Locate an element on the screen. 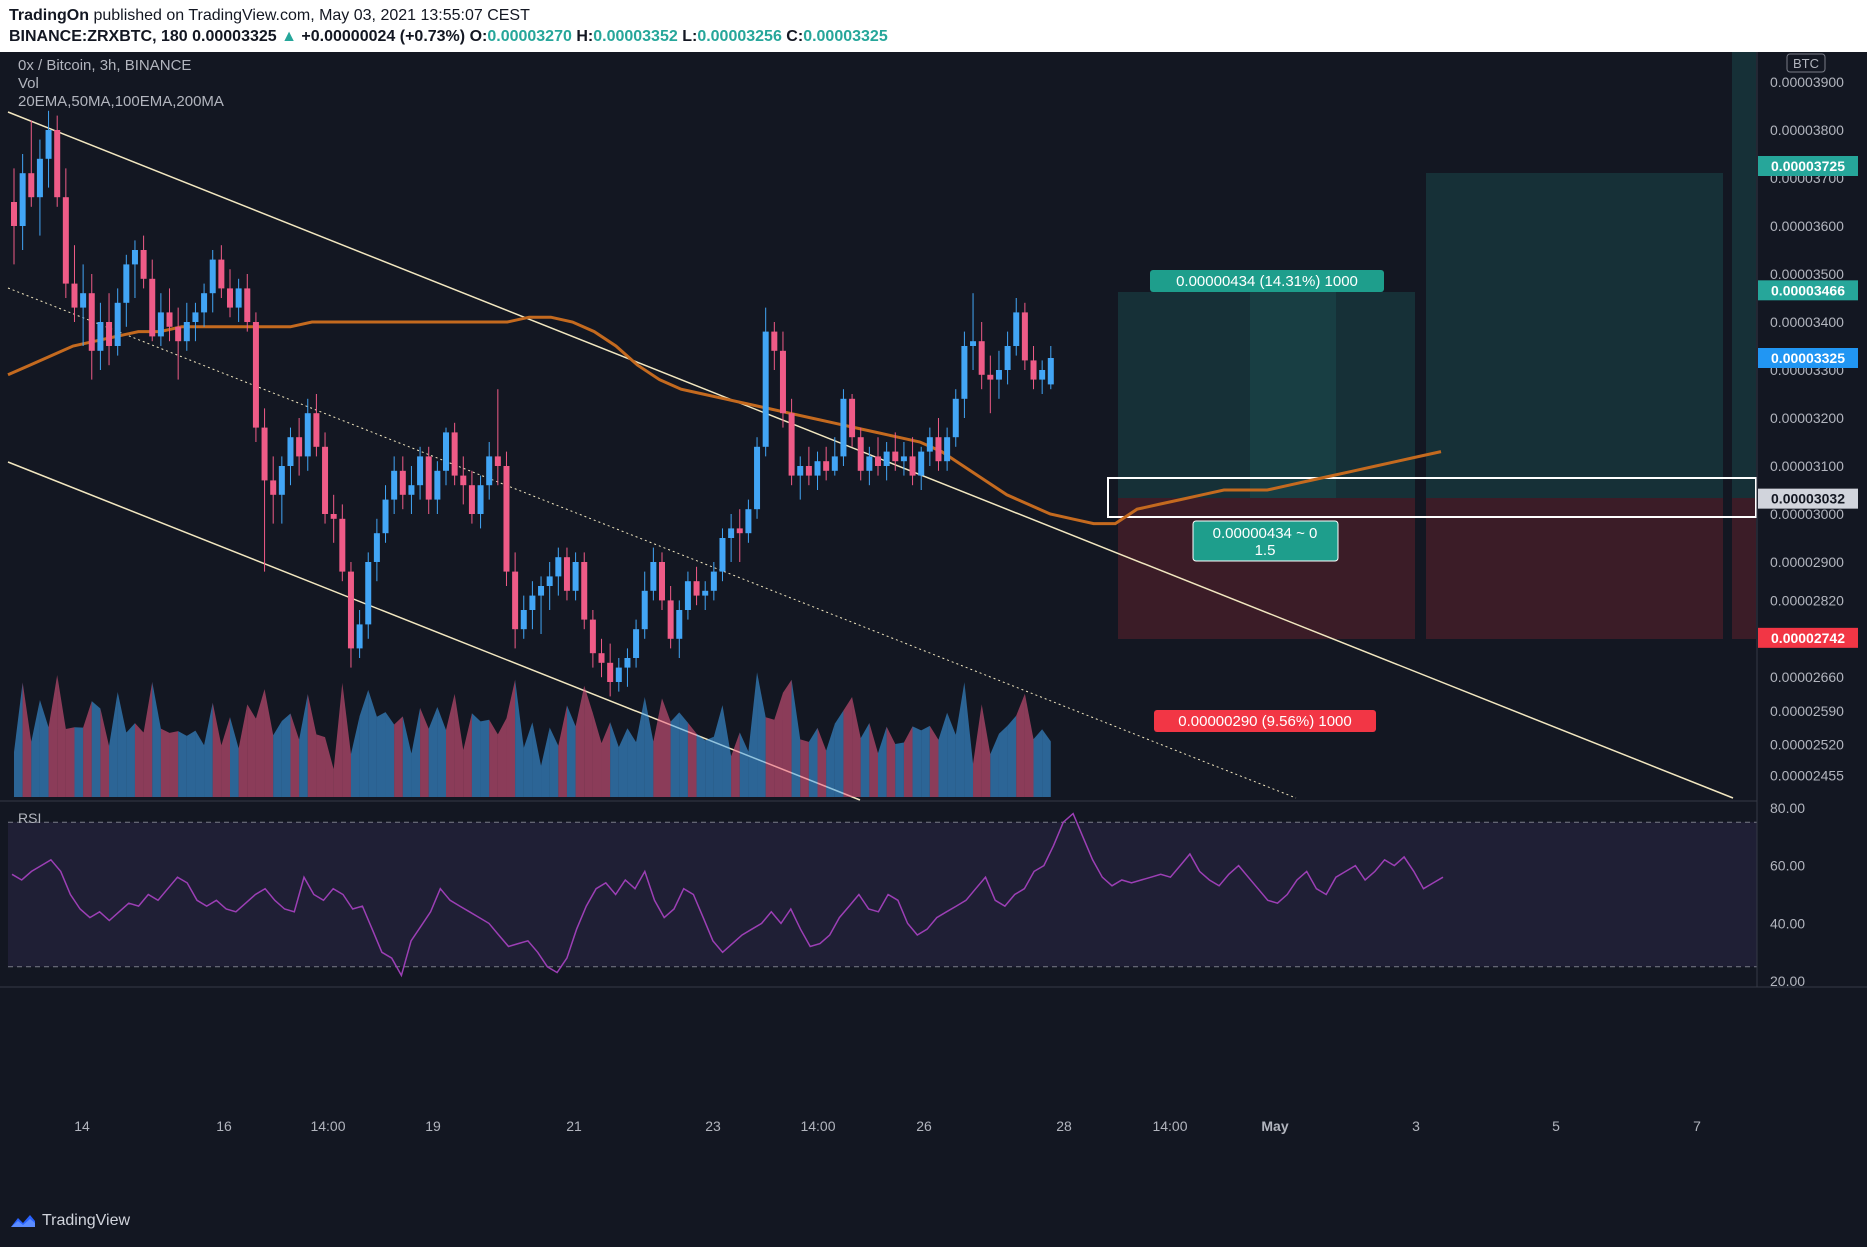 This screenshot has height=1247, width=1867. close-label: C: is located at coordinates (795, 36).